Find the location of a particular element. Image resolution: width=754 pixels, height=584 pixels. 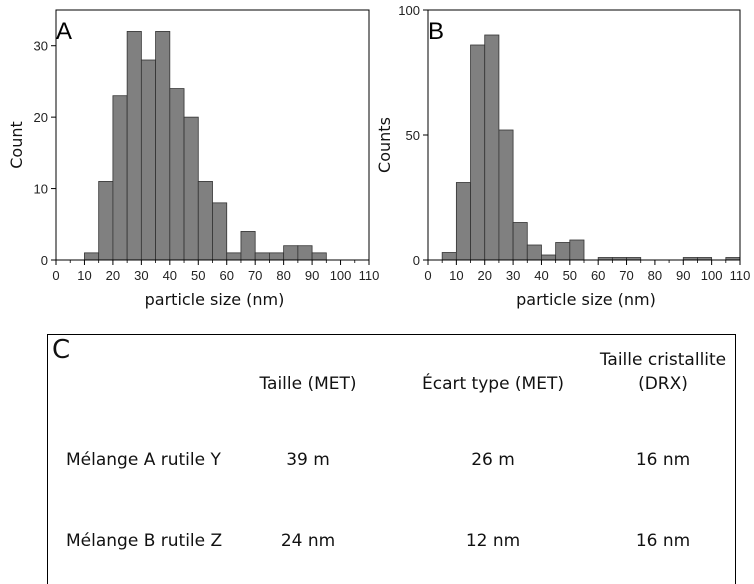

y-axis-label: Count is located at coordinates (16, 145).